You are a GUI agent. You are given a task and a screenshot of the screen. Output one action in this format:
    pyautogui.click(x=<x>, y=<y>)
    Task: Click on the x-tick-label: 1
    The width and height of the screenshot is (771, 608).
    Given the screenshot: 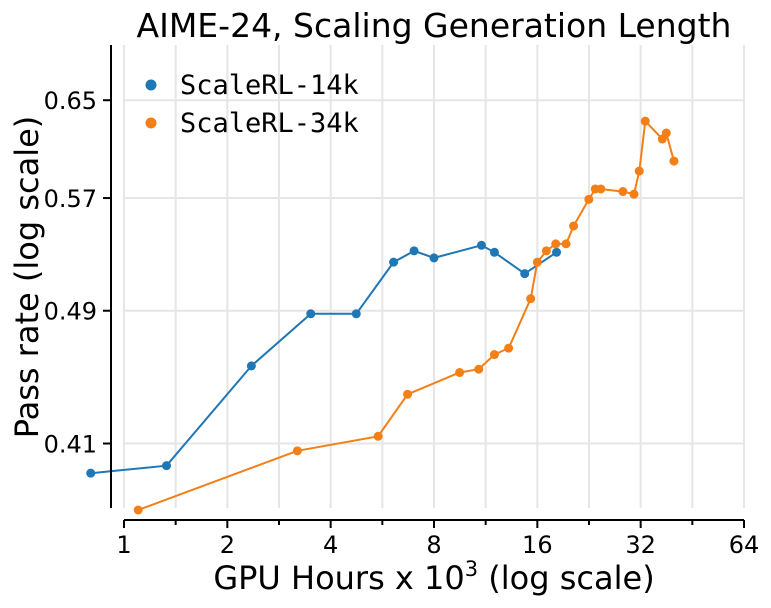 What is the action you would take?
    pyautogui.click(x=123, y=545)
    